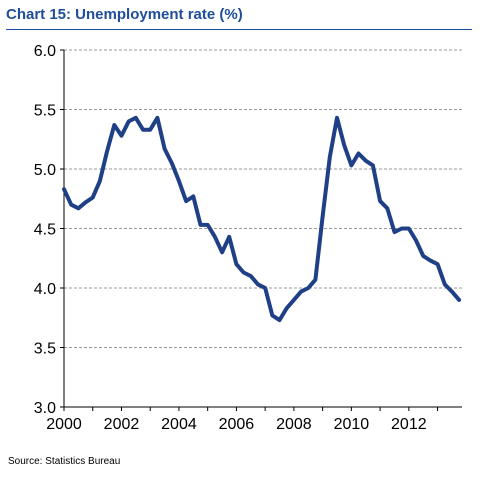  Describe the element at coordinates (239, 29) in the screenshot. I see `title-underline` at that location.